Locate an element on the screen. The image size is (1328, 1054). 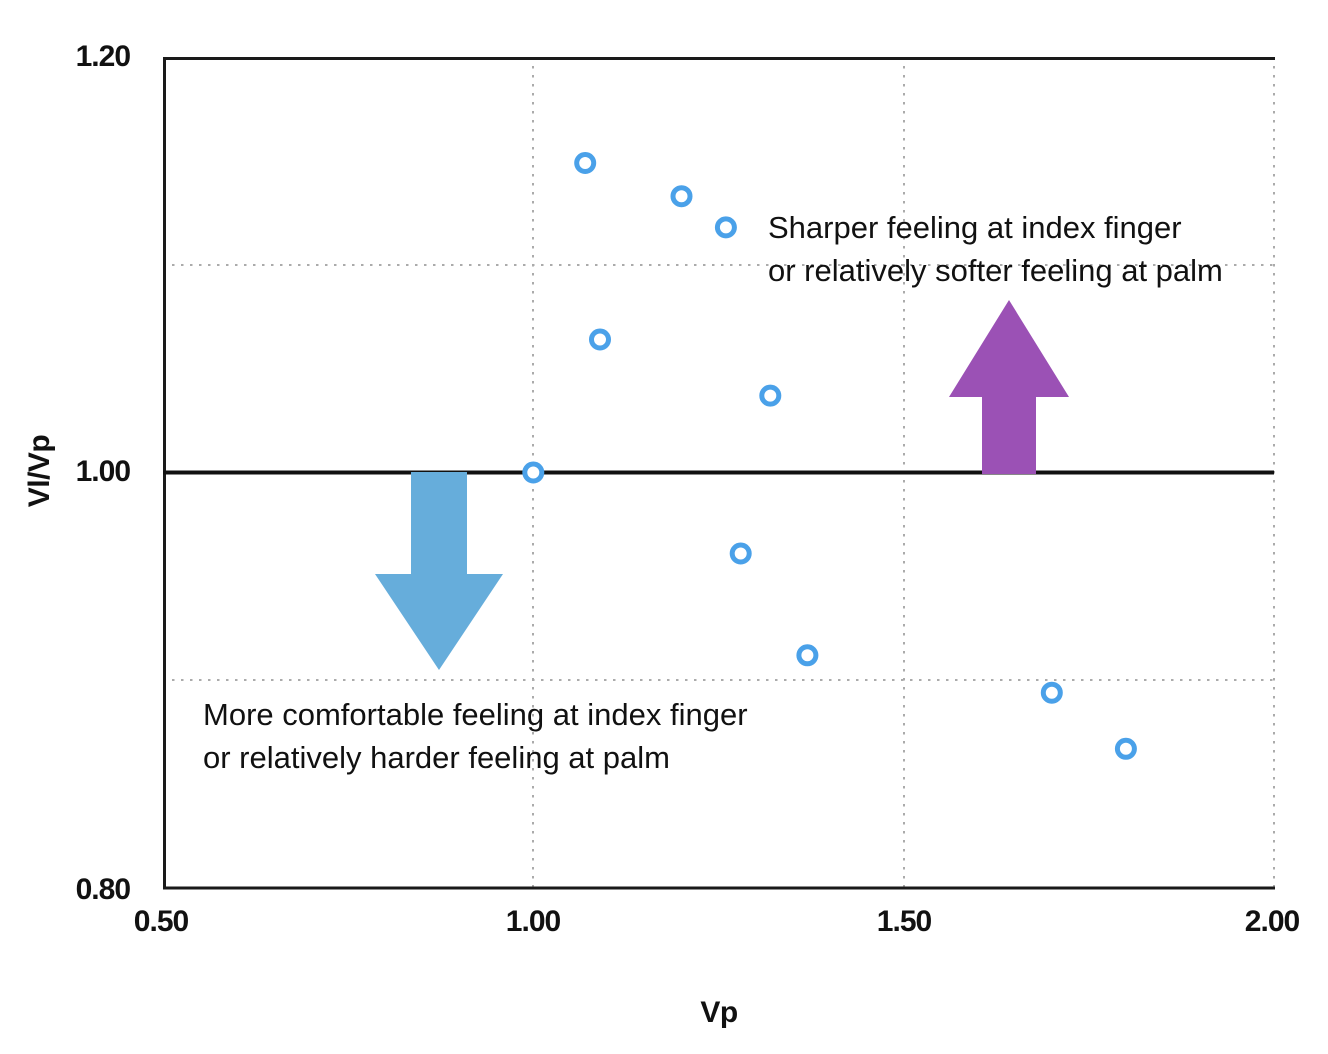
x-tick-label: 0.50 is located at coordinates (161, 921).